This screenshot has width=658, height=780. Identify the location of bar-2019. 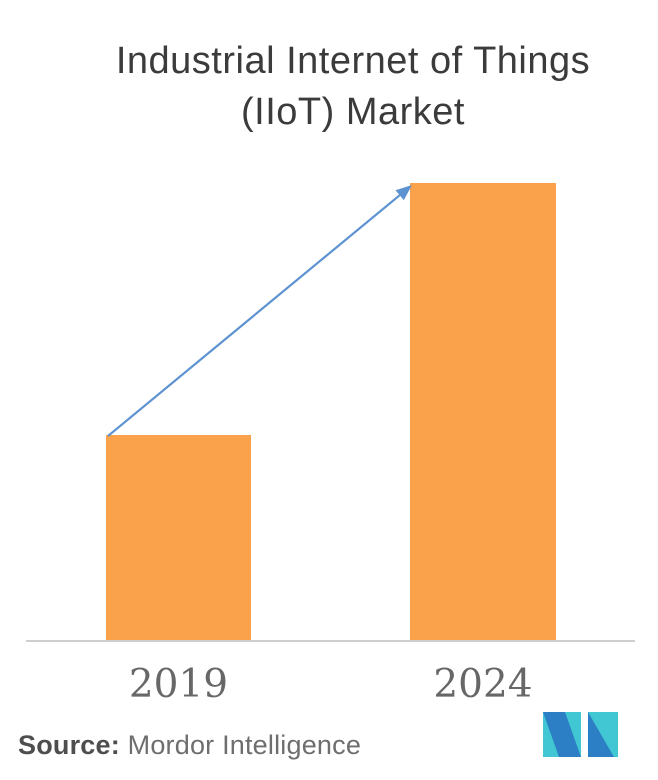
(178, 537).